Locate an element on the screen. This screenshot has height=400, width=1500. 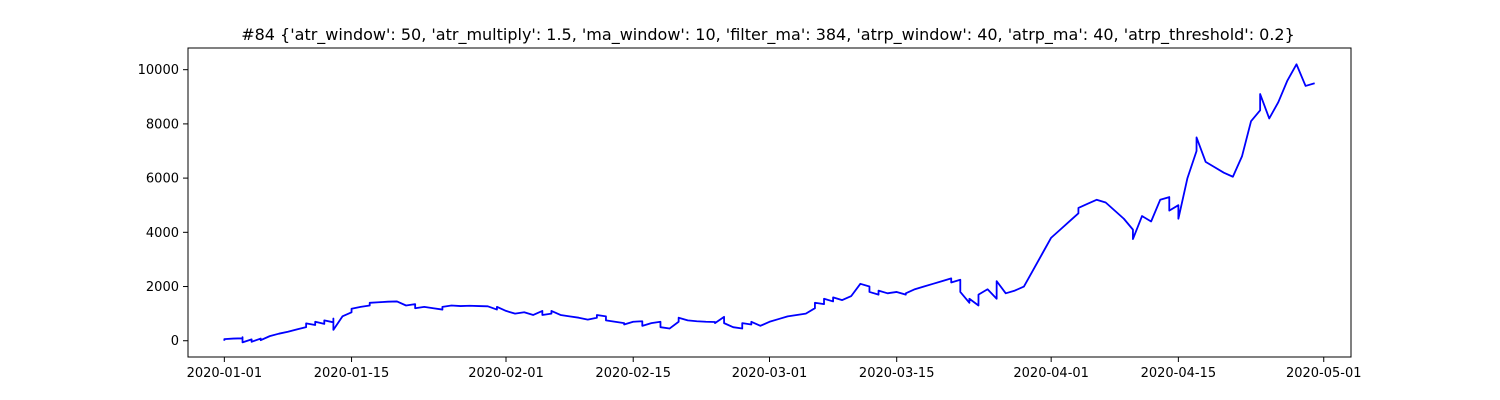
y-tick-label: 6000 is located at coordinates (162, 179).